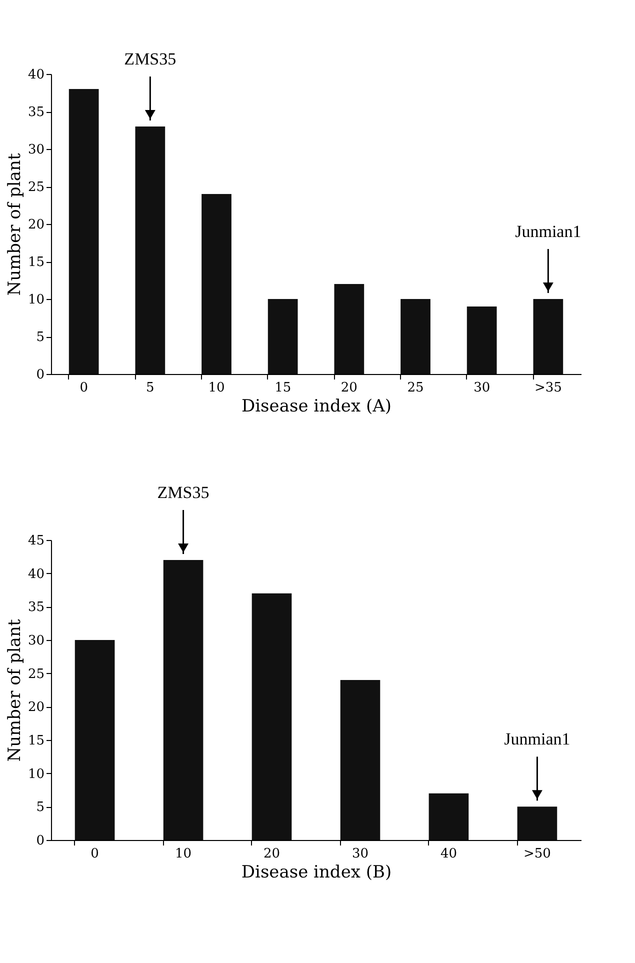  What do you see at coordinates (415, 388) in the screenshot?
I see `x-tick-label: 25` at bounding box center [415, 388].